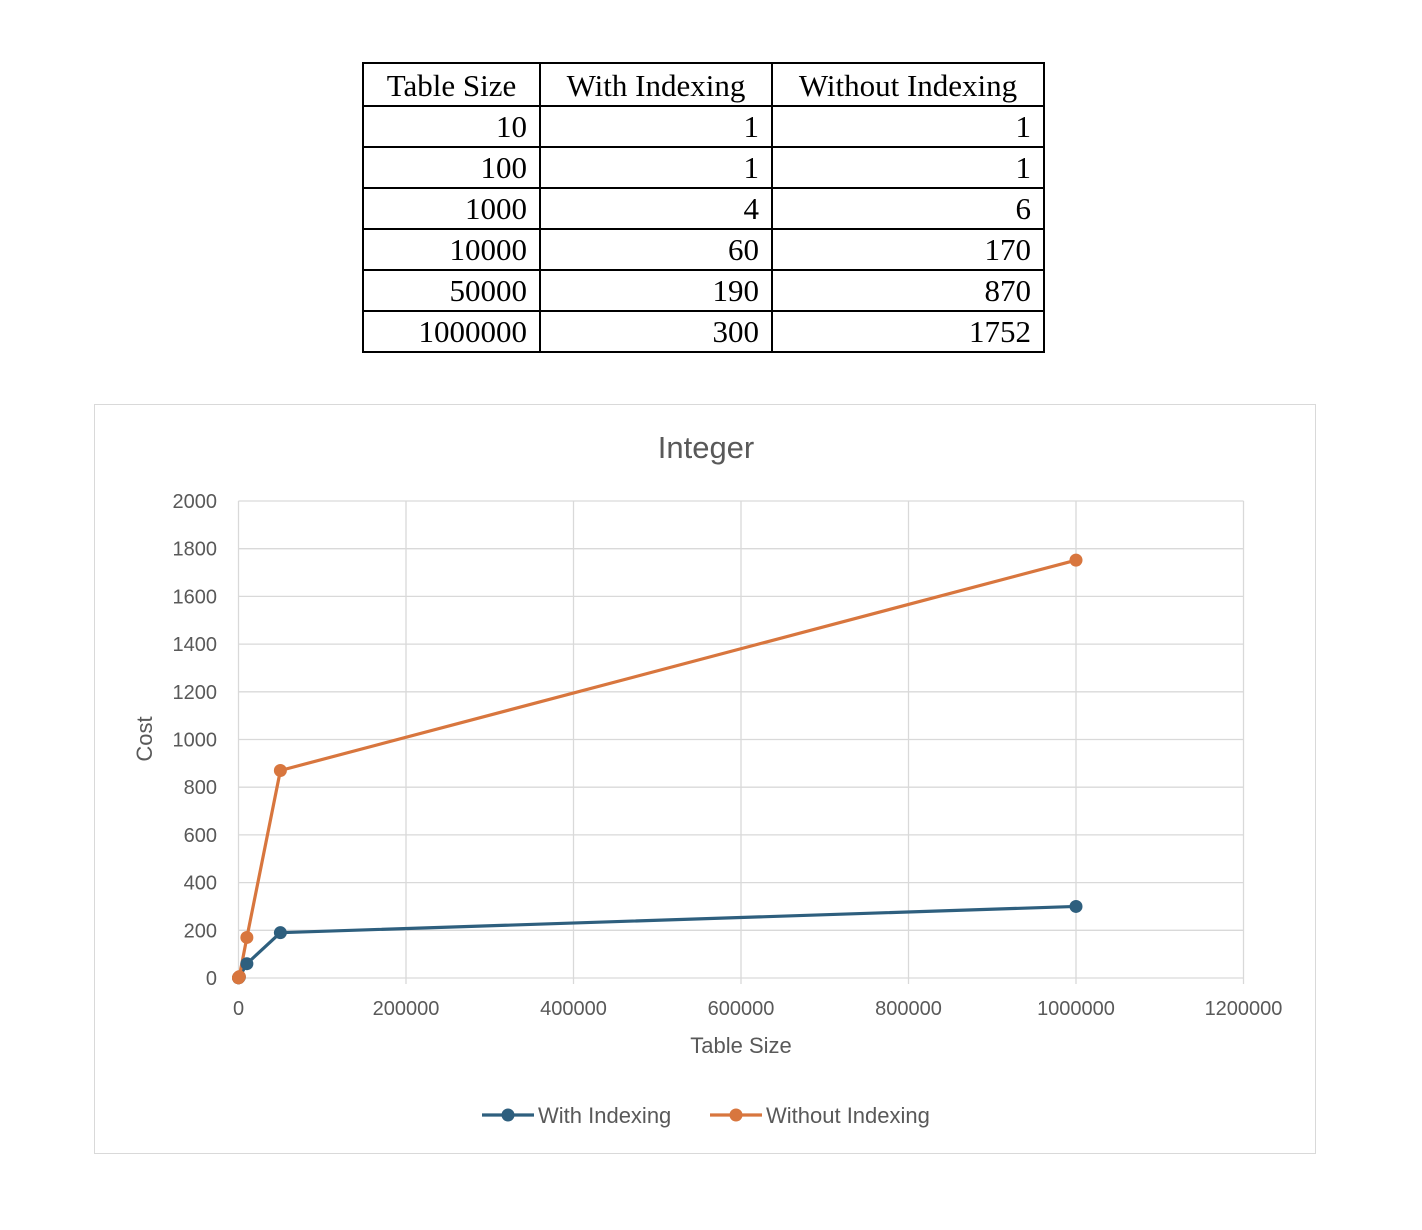  What do you see at coordinates (908, 290) in the screenshot?
I see `cell-without-indexing: 870` at bounding box center [908, 290].